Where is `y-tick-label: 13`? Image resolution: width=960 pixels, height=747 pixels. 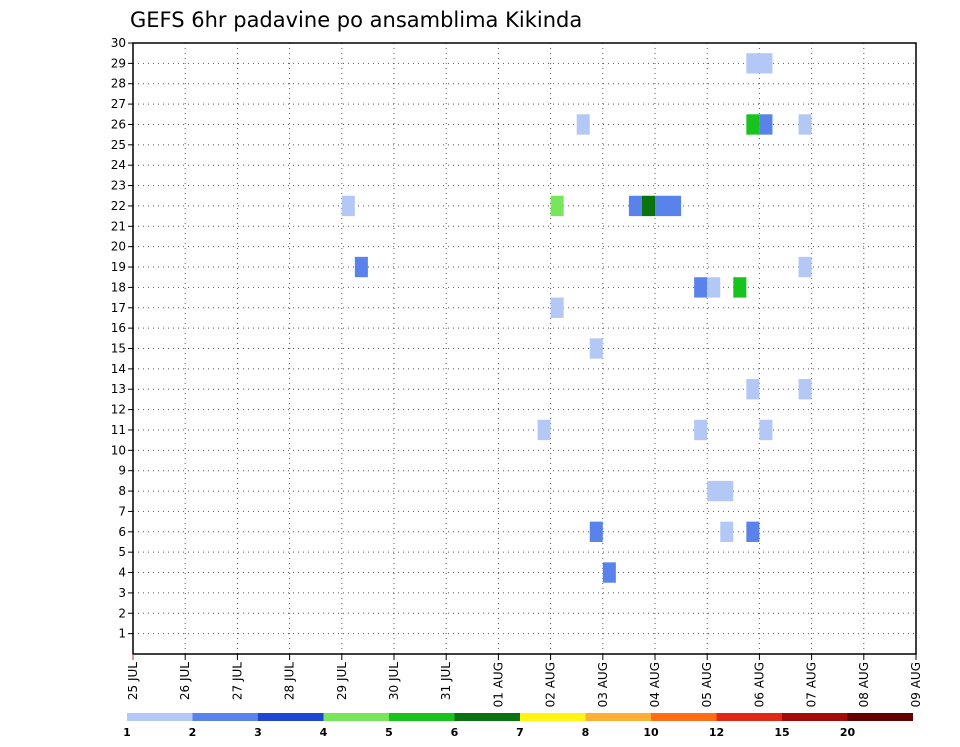 y-tick-label: 13 is located at coordinates (118, 389).